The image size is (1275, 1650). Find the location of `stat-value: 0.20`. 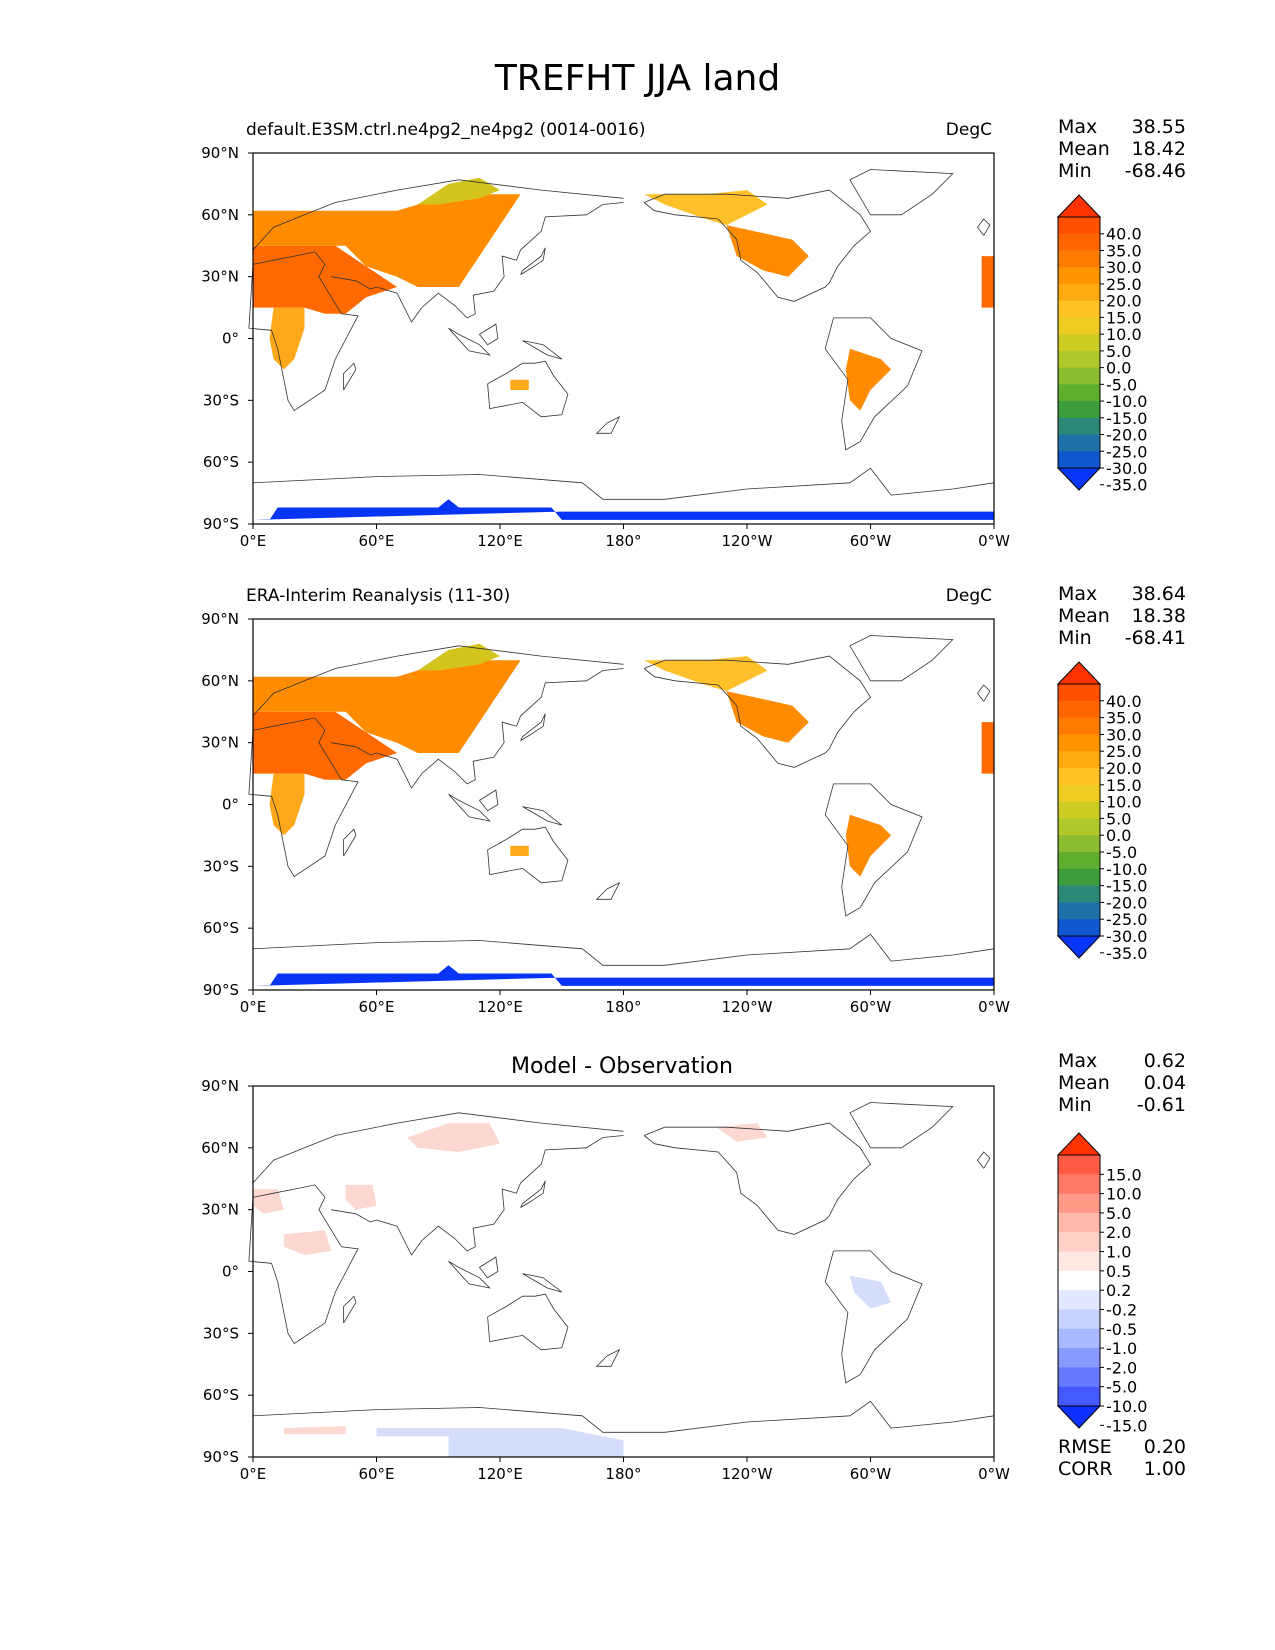

stat-value: 0.20 is located at coordinates (1164, 1447).